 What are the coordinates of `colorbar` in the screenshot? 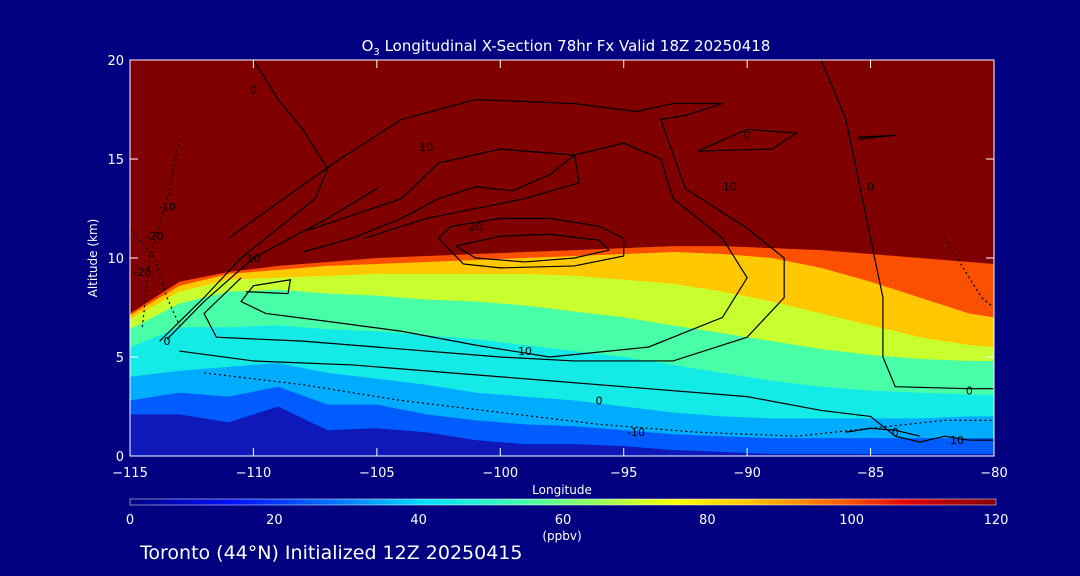 It's located at (563, 502).